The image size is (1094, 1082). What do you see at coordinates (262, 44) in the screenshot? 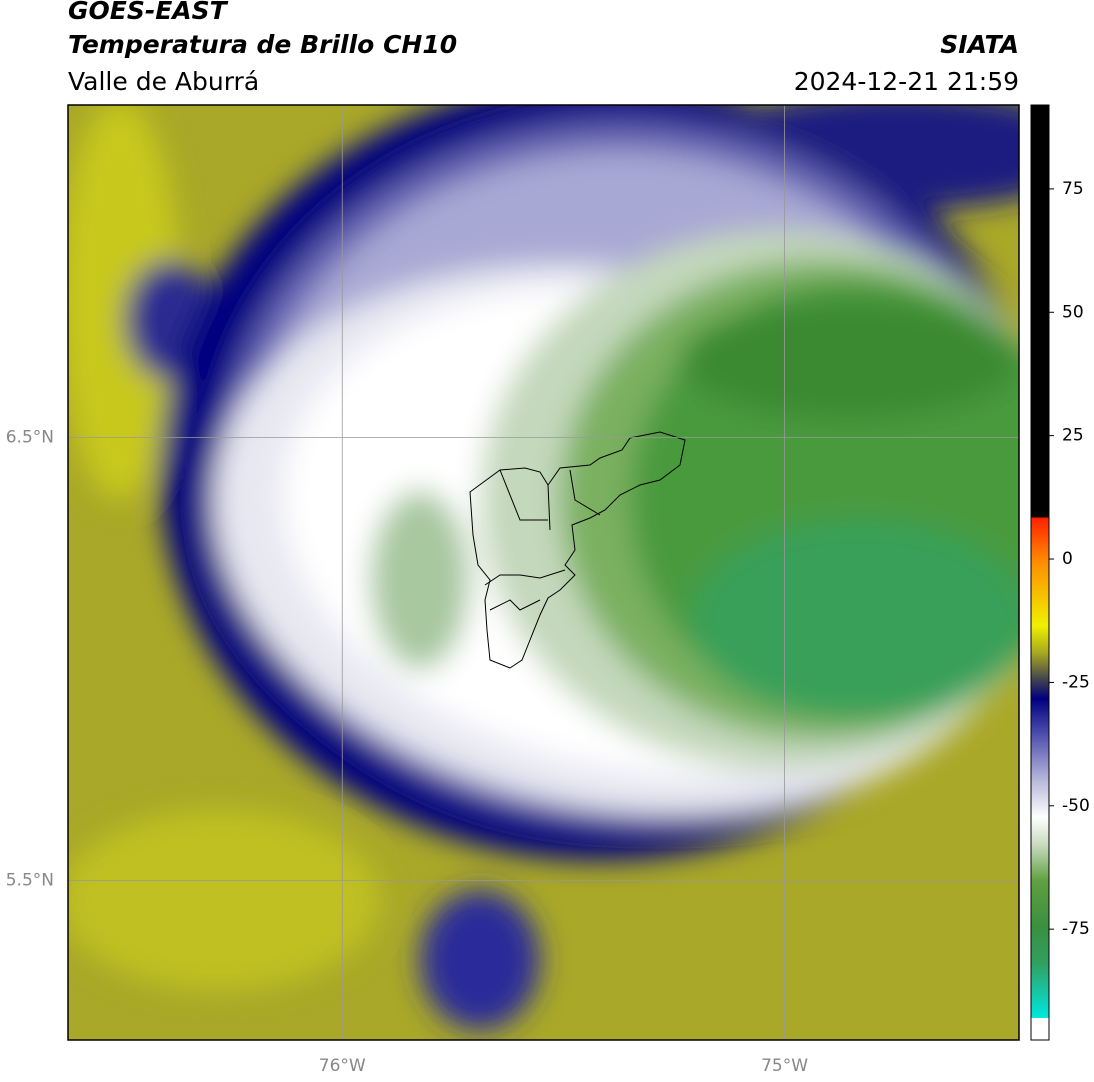
I see `subtitle: Temperatura de Brillo CH10` at bounding box center [262, 44].